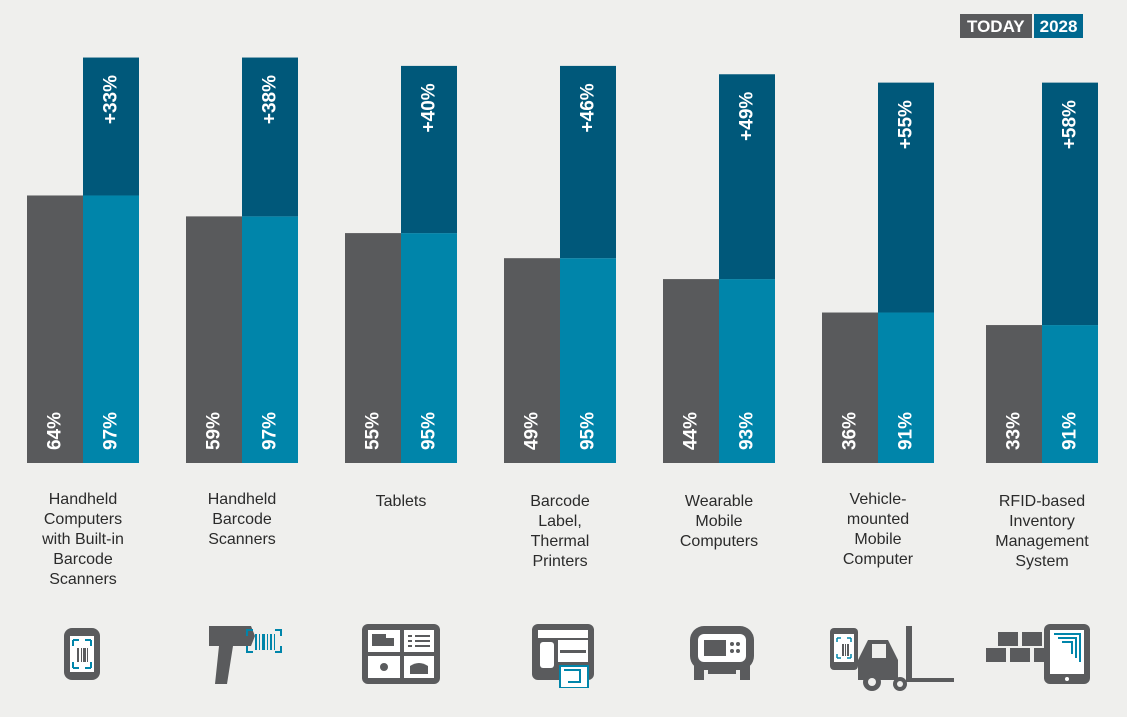  I want to click on label-printer-icon, so click(563, 657).